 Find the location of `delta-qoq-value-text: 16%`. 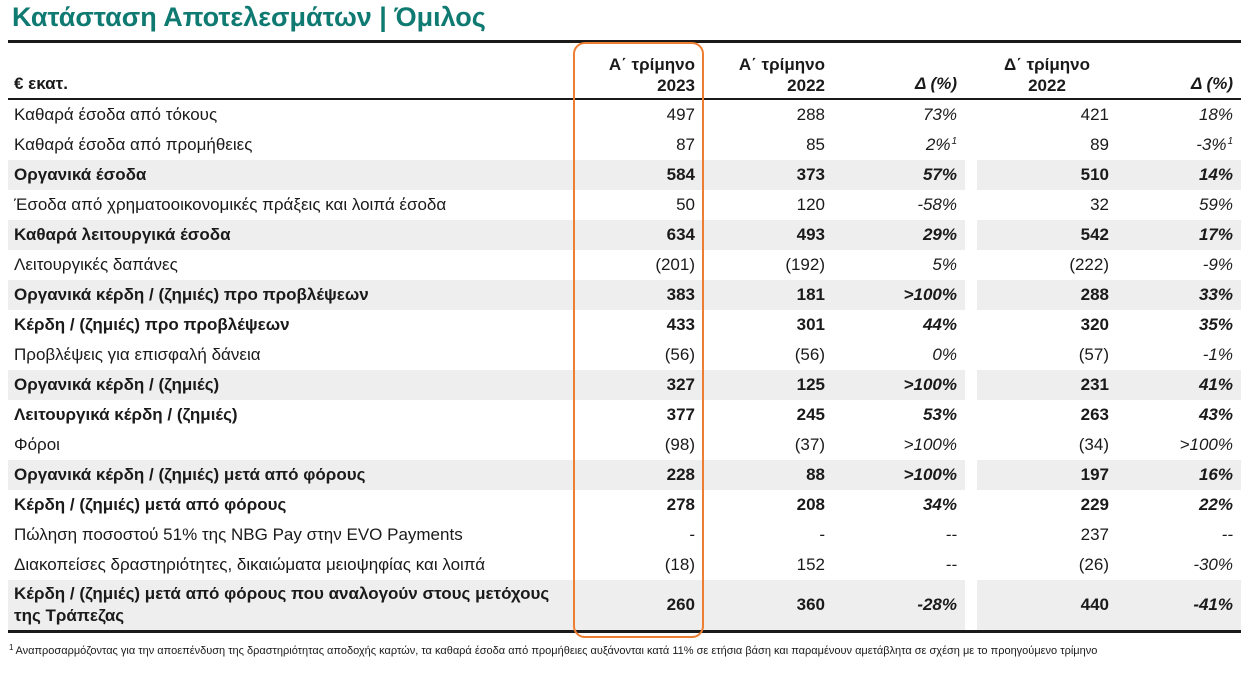

delta-qoq-value-text: 16% is located at coordinates (1215, 474).